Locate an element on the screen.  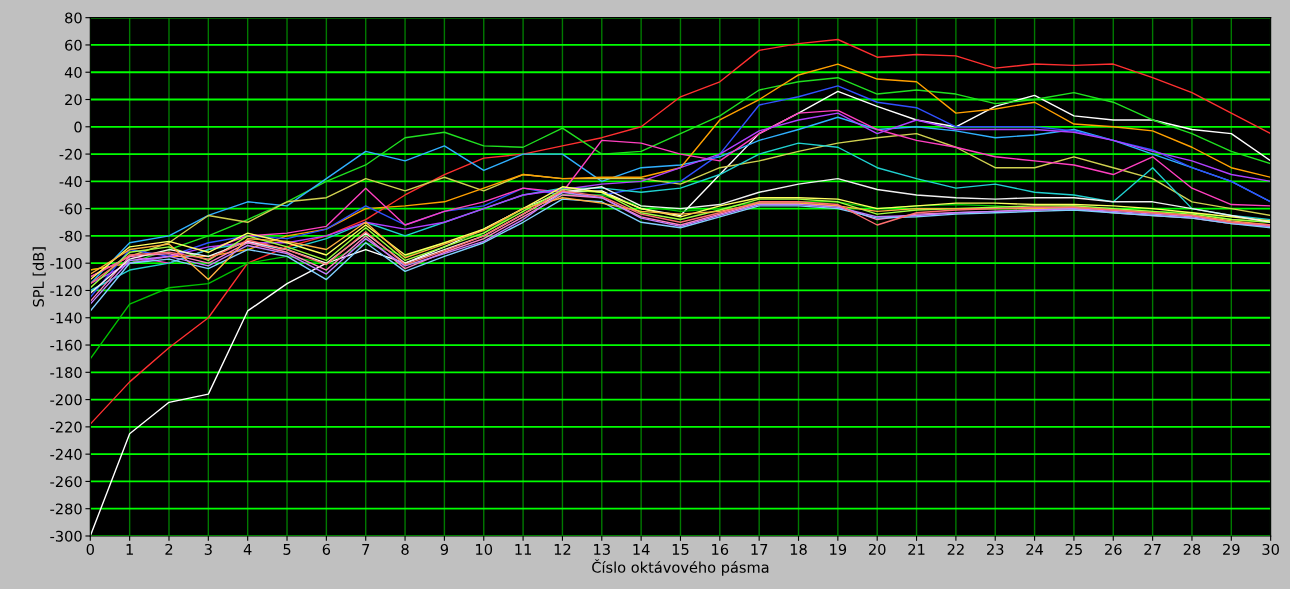
x-tick-label: 14 is located at coordinates (641, 549).